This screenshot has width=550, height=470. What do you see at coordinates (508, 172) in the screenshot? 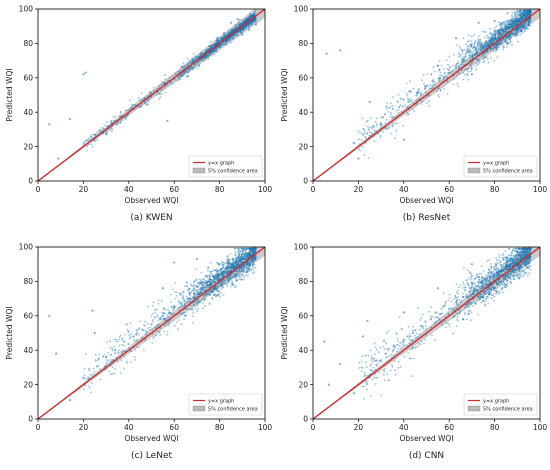
I see `legend-entry-band: 5% confidence area` at bounding box center [508, 172].